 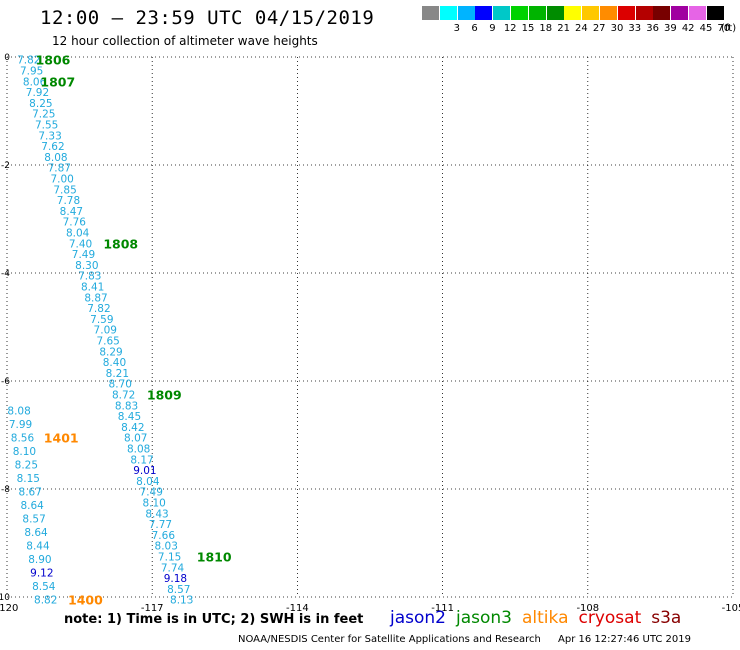 I want to click on swh-value: 8.10, so click(x=24, y=452).